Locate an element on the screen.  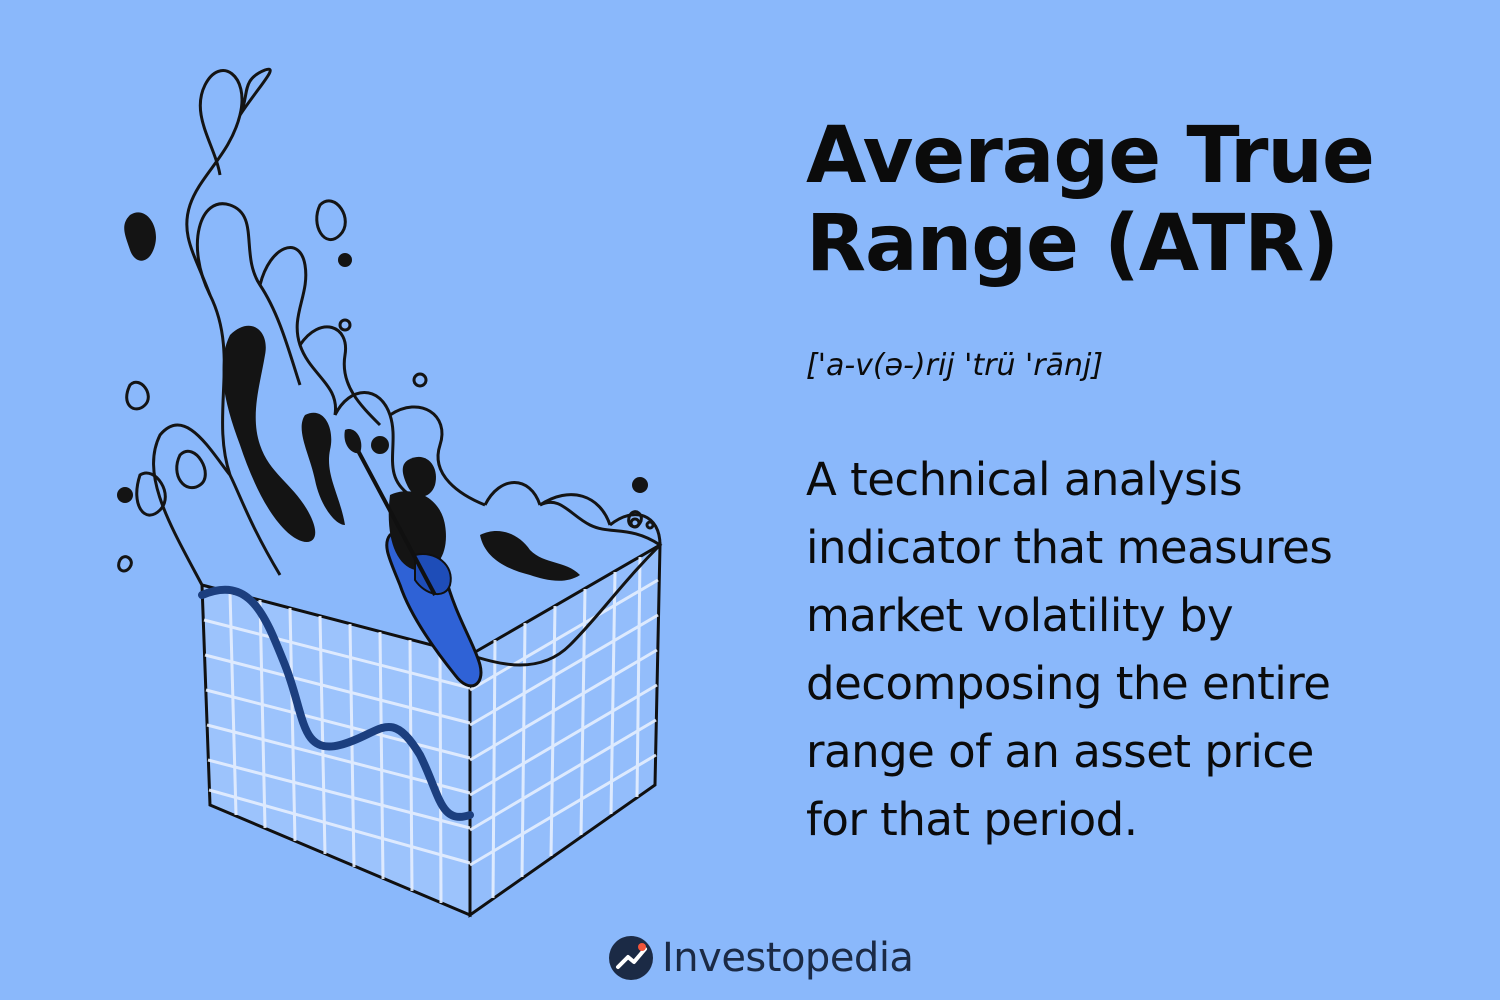
definition-line: market volatility by is located at coordinates (1020, 615).